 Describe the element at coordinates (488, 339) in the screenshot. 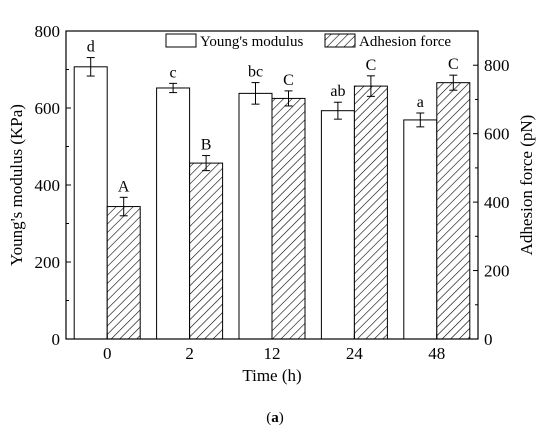

I see `y-right-tick-label: 0` at that location.